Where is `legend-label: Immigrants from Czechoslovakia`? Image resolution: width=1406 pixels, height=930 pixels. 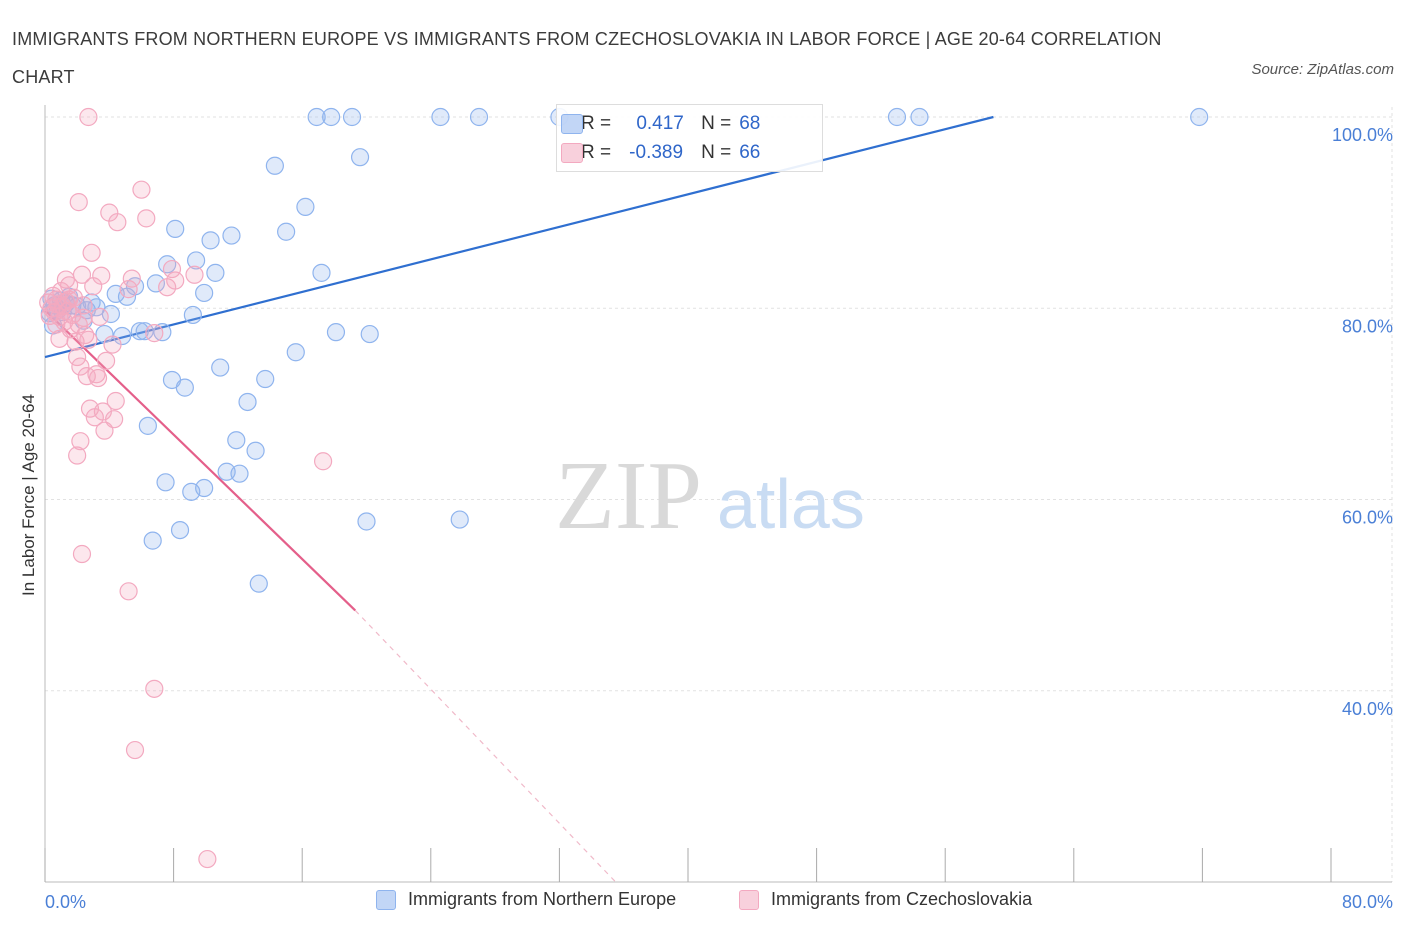
legend-label: Immigrants from Czechoslovakia is located at coordinates (902, 899).